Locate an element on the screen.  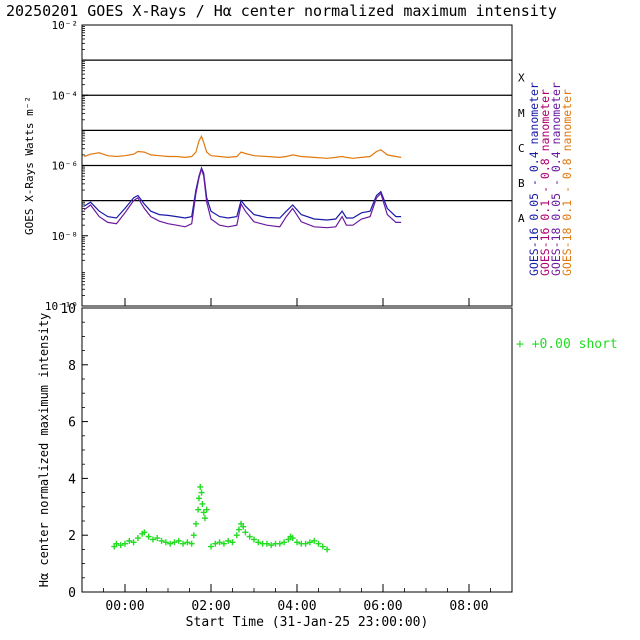
flare-class-label: B is located at coordinates (521, 183).